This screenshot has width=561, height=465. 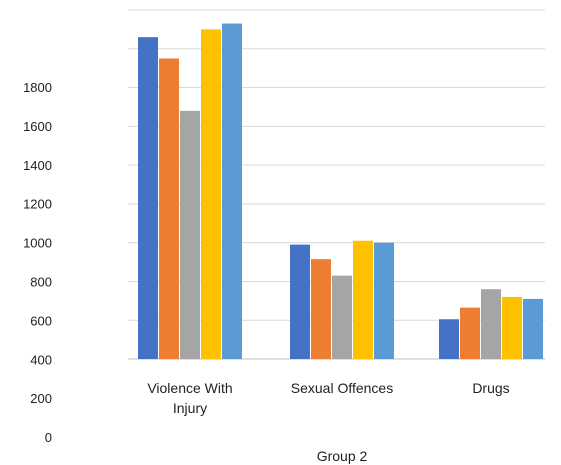 What do you see at coordinates (190, 408) in the screenshot?
I see `x-category-label: Injury` at bounding box center [190, 408].